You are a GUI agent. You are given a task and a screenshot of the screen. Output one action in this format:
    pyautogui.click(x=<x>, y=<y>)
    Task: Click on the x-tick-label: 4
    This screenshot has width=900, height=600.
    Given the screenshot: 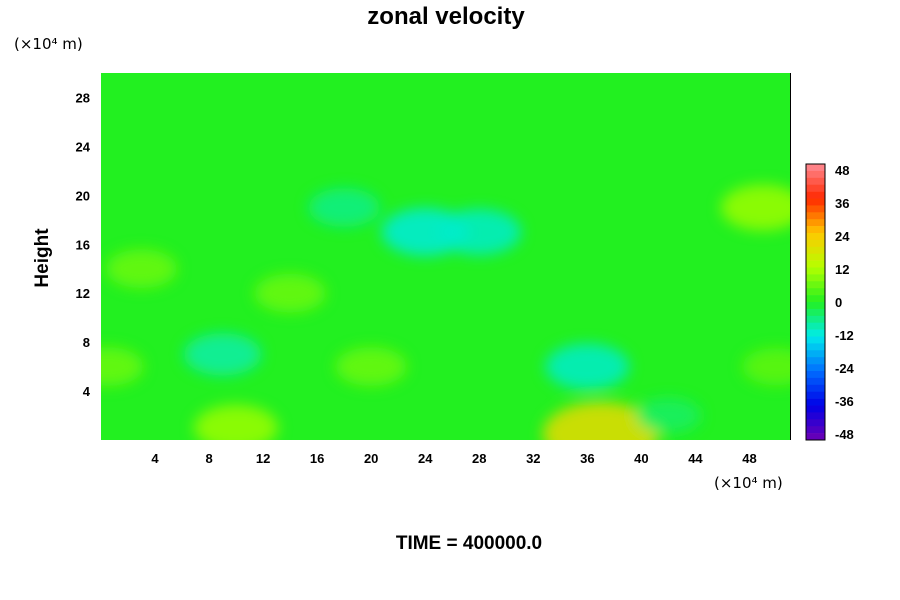 What is the action you would take?
    pyautogui.click(x=155, y=458)
    